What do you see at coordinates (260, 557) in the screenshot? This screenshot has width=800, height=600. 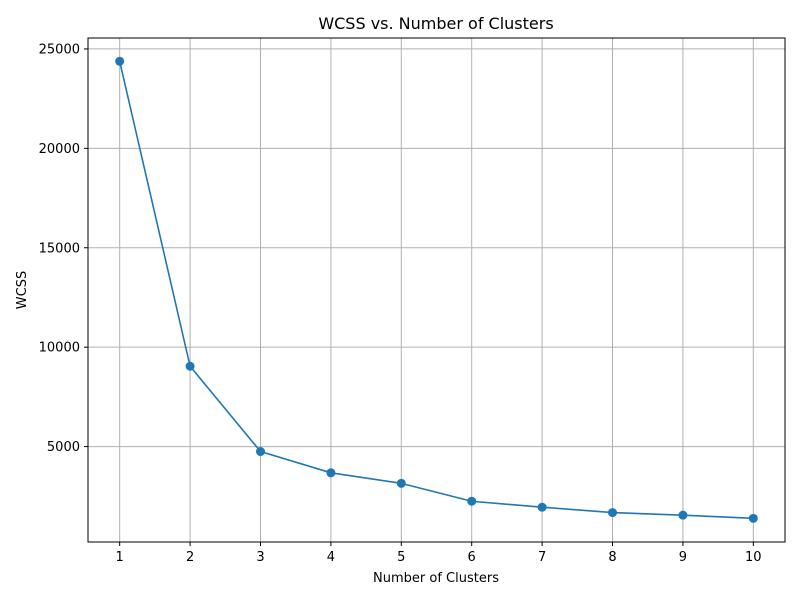 I see `x-tick-label: 3` at bounding box center [260, 557].